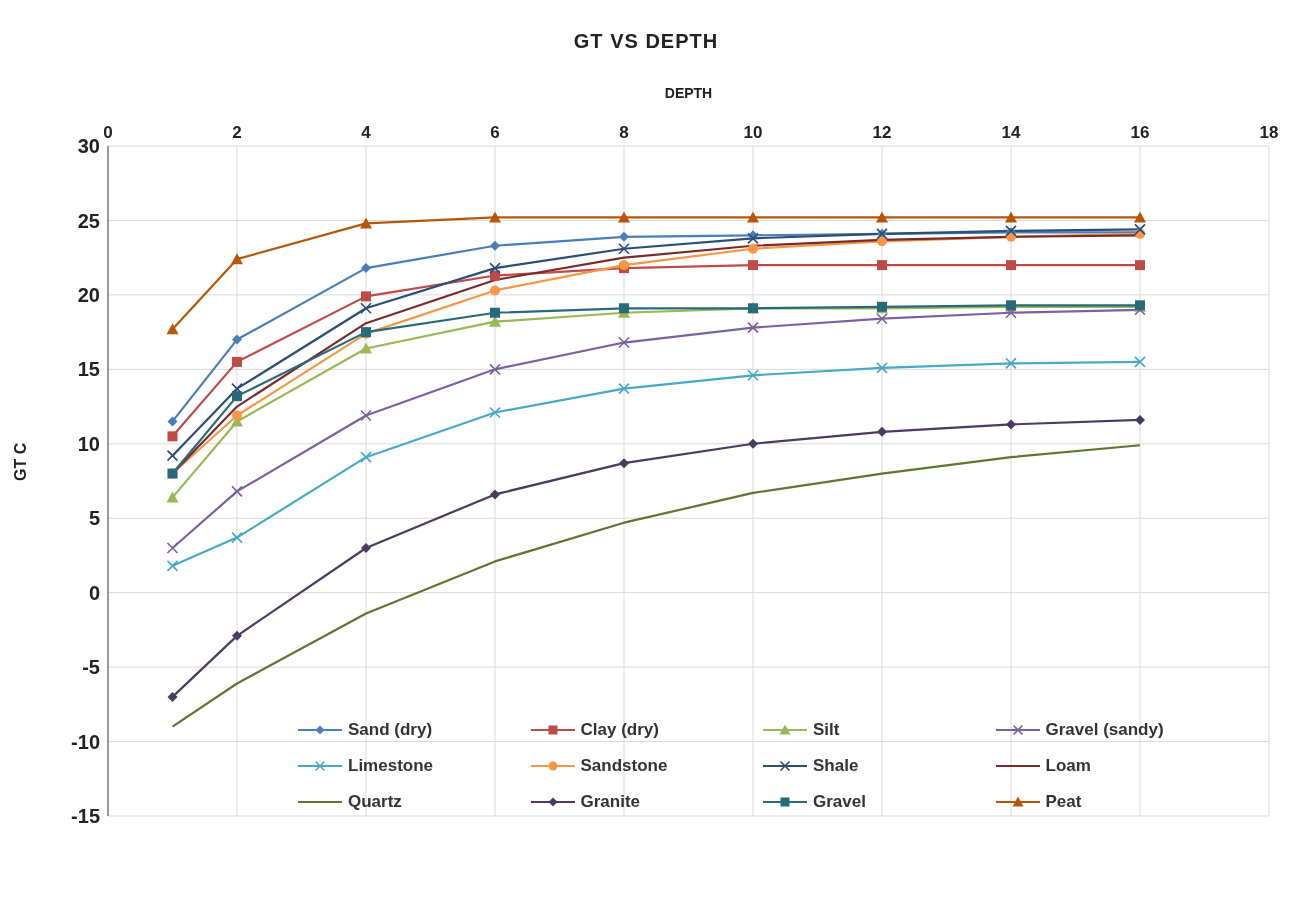 This screenshot has height=916, width=1292. Describe the element at coordinates (753, 132) in the screenshot. I see `x-tick-label: 10` at that location.